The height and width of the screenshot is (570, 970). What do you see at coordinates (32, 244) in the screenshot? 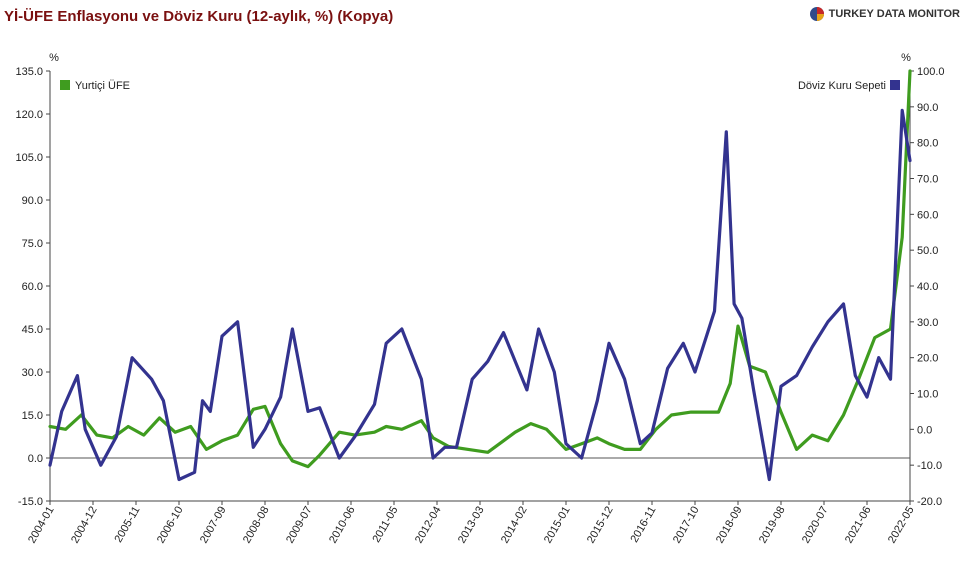
I see `left-axis-tick-label: 75.0` at bounding box center [32, 244].